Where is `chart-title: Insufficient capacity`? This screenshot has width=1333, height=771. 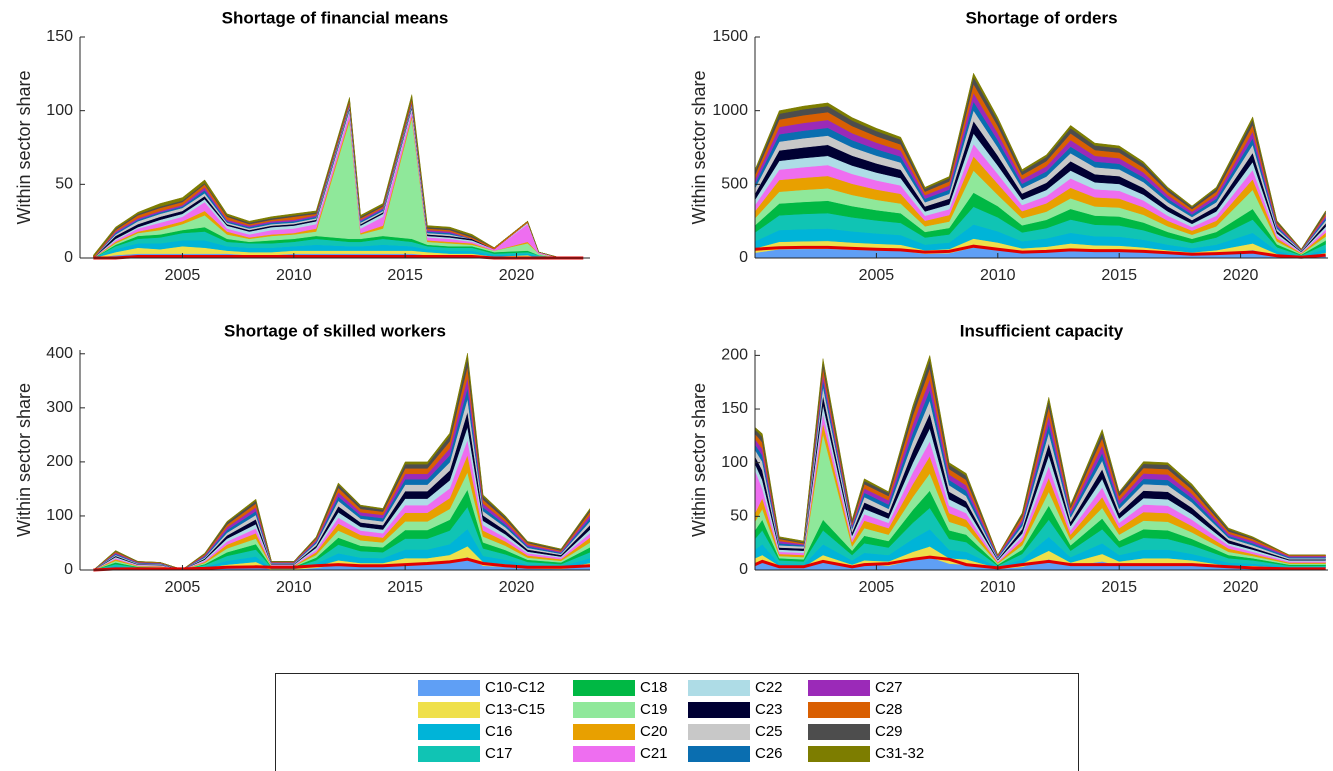 chart-title: Insufficient capacity is located at coordinates (1042, 330).